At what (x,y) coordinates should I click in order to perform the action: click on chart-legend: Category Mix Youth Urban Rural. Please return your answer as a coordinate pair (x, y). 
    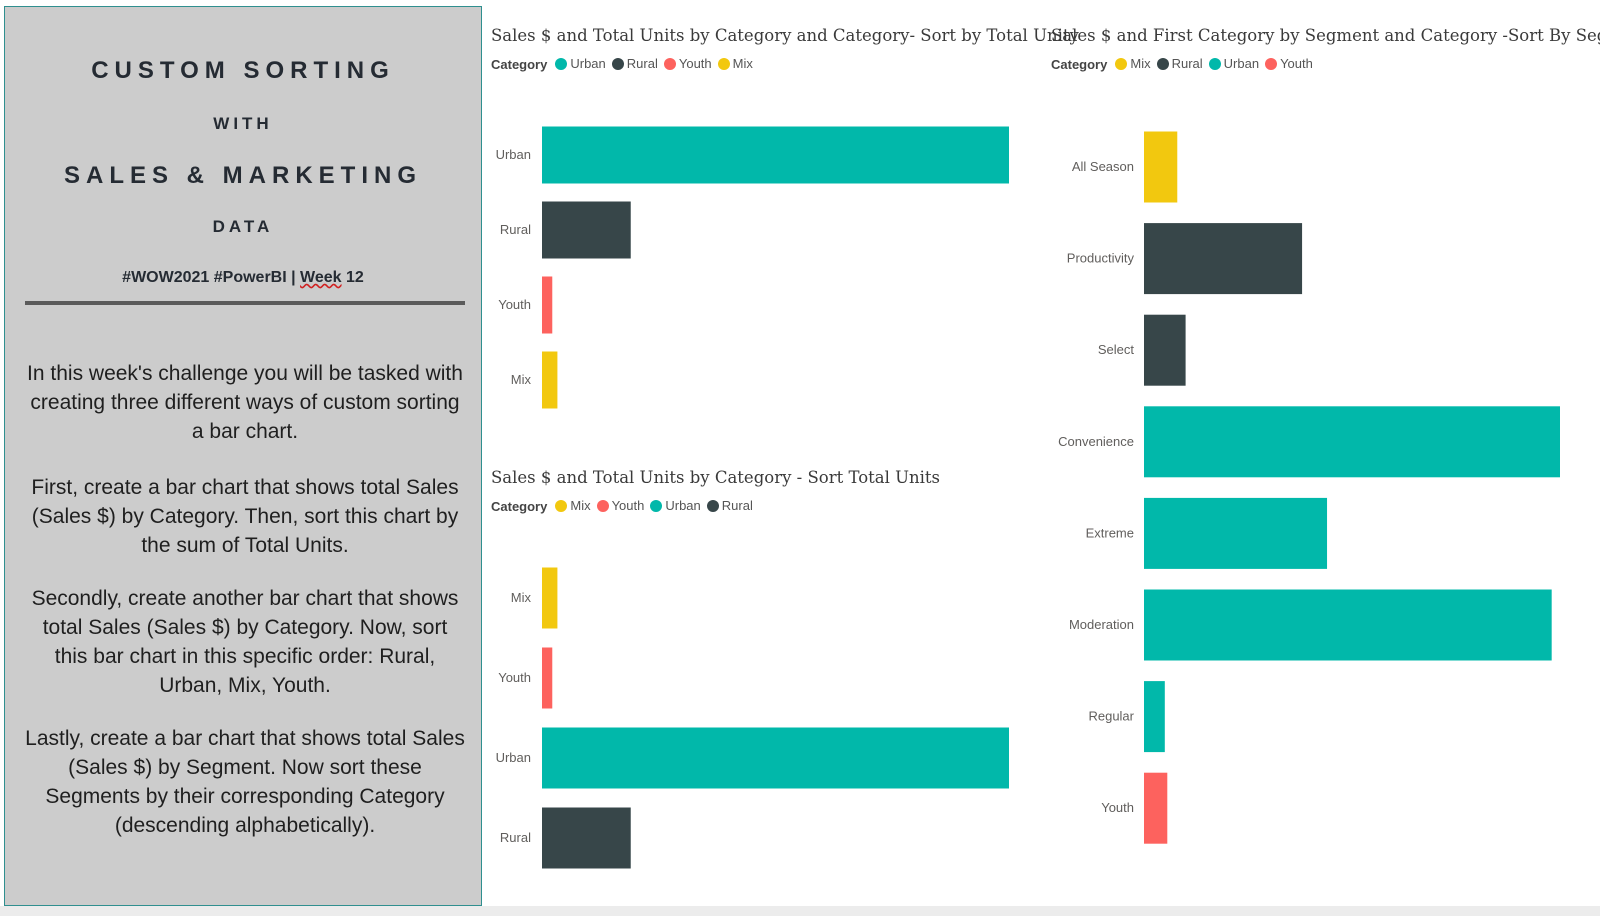
    Looking at the image, I should click on (625, 506).